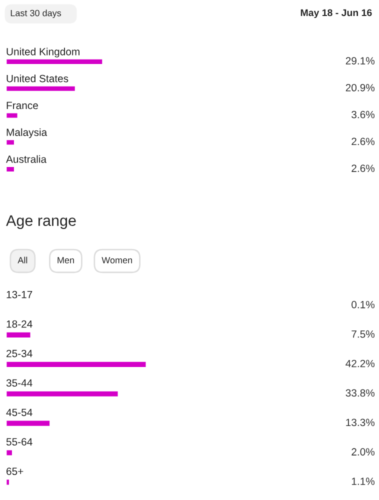 This screenshot has height=500, width=379. What do you see at coordinates (360, 393) in the screenshot?
I see `data-label: 33.8%` at bounding box center [360, 393].